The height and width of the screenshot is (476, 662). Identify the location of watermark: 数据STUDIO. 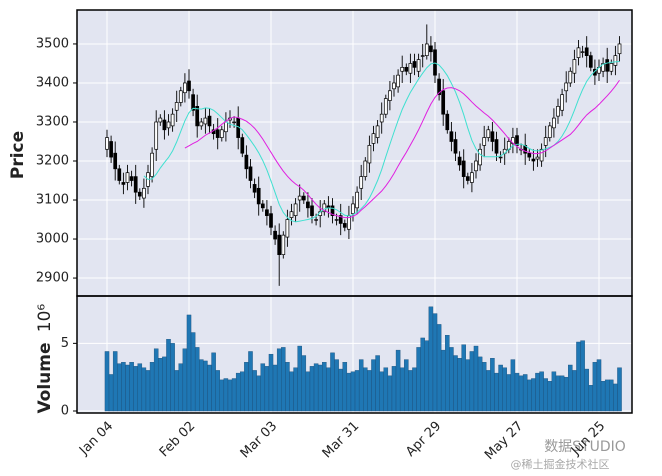
(585, 447).